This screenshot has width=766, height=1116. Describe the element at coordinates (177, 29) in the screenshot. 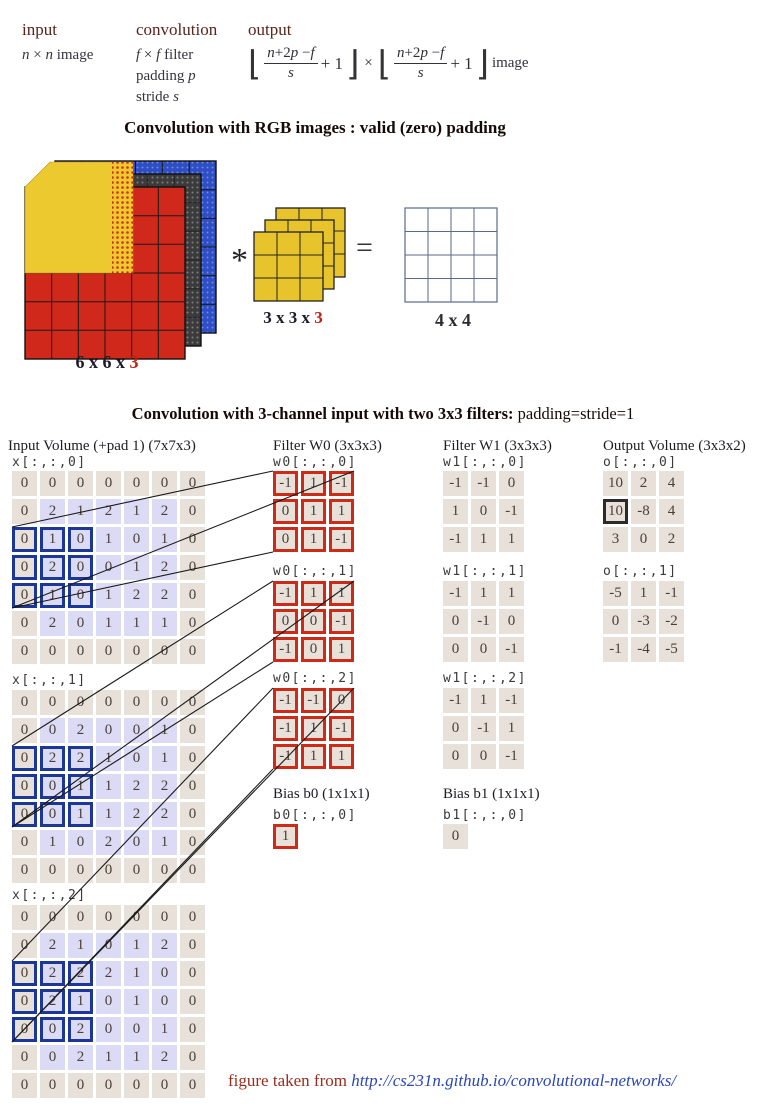

I see `convolution-title: convolution` at that location.